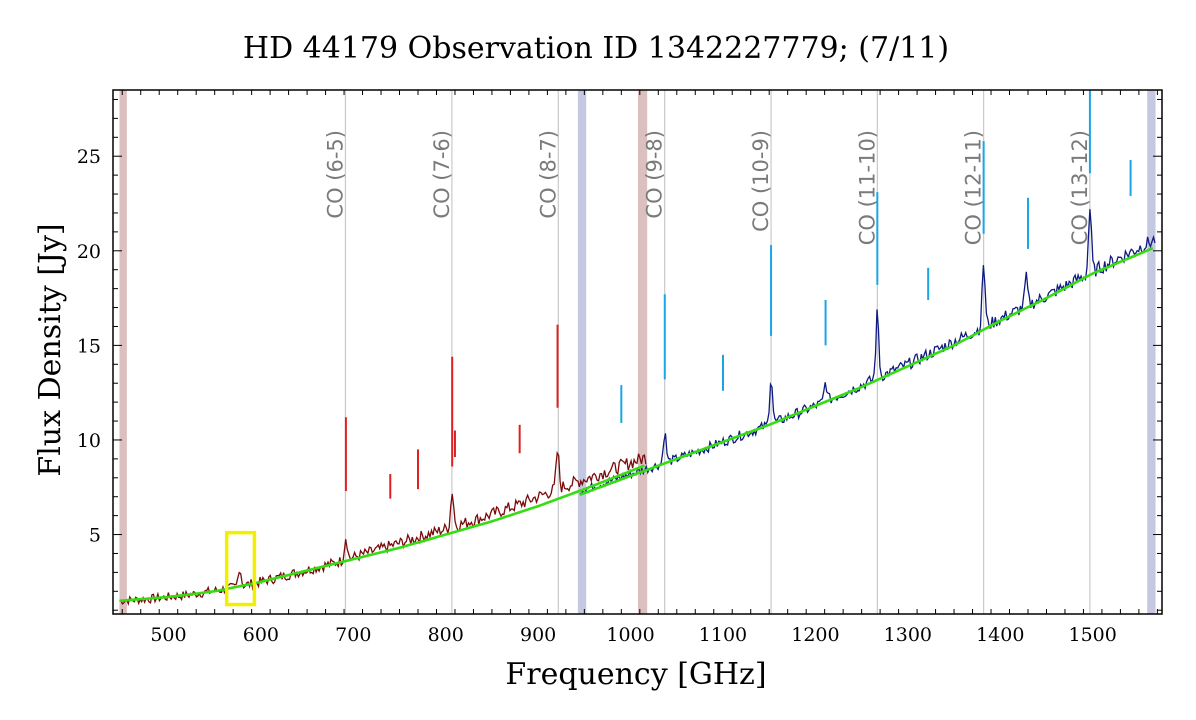  What do you see at coordinates (1080, 187) in the screenshot?
I see `co-label-7: CO (13-12)` at bounding box center [1080, 187].